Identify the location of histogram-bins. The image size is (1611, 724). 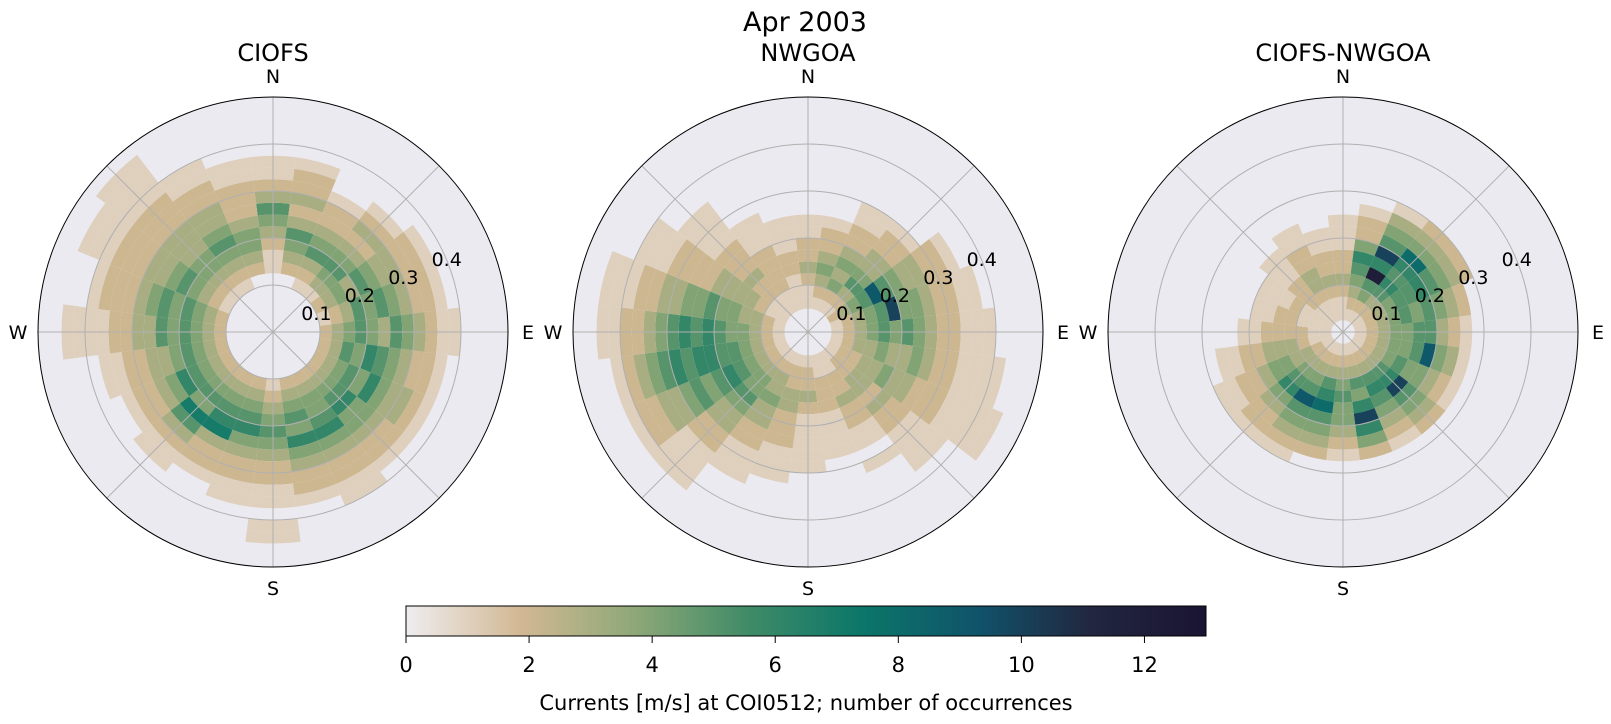
(261, 349).